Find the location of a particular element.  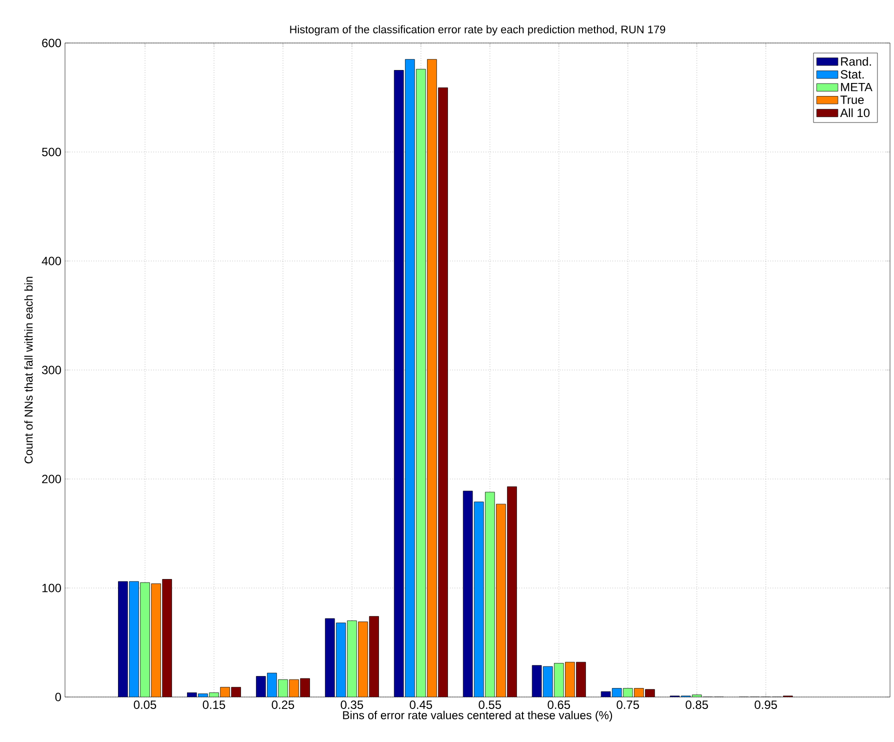

x-tick-label: 0.15 is located at coordinates (214, 704).